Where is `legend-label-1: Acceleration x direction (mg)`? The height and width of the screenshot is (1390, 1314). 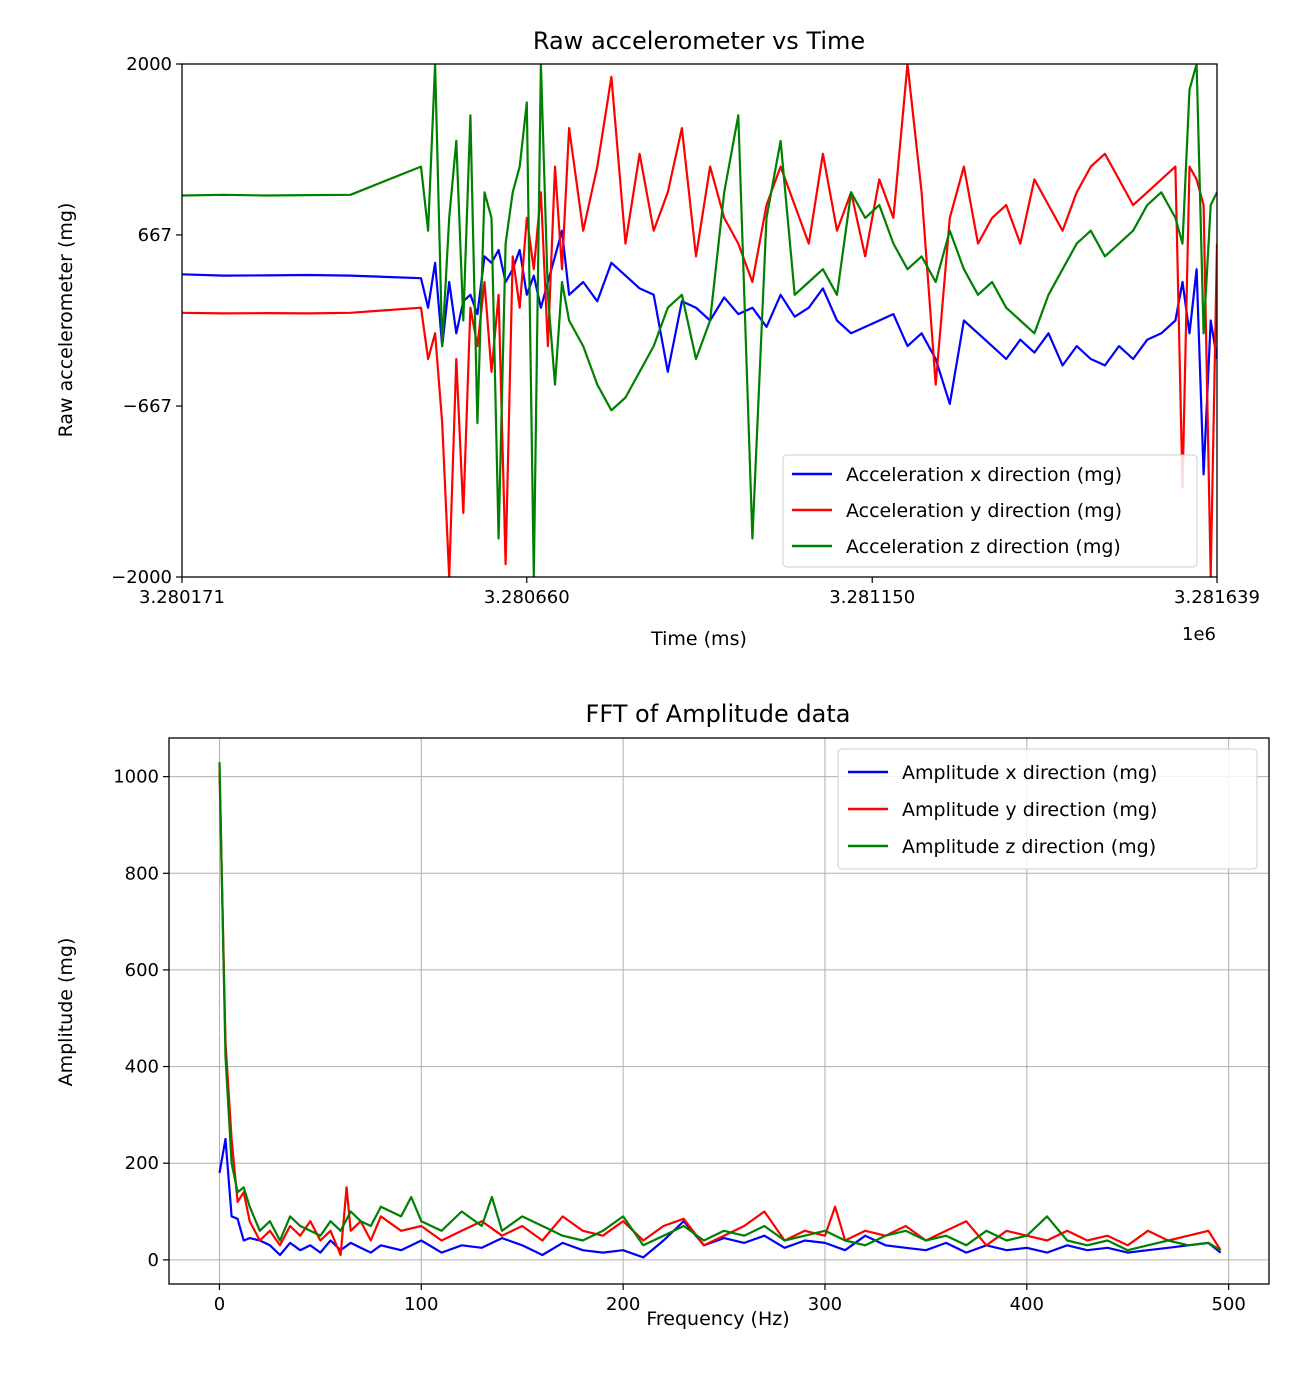 legend-label-1: Acceleration x direction (mg) is located at coordinates (984, 475).